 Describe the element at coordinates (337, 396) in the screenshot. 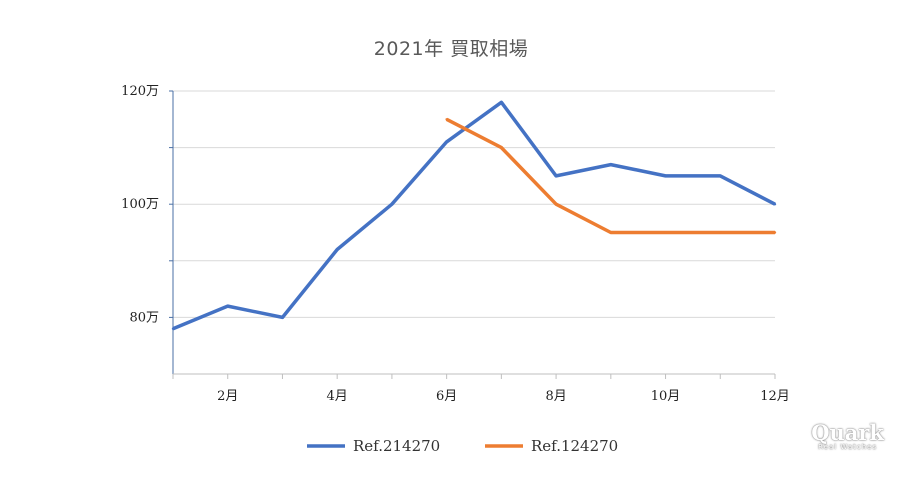

I see `x-tick-label: 4月` at that location.